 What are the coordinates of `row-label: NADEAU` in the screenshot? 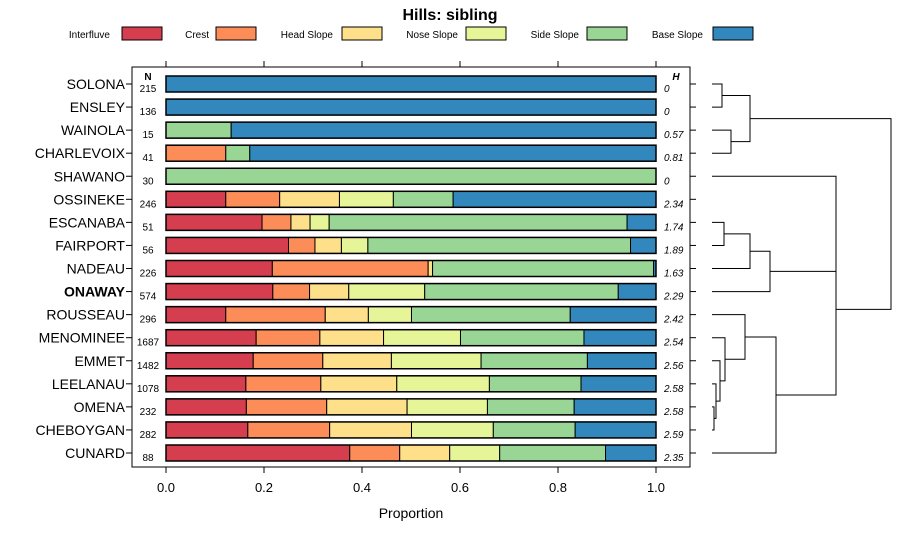 It's located at (96, 269).